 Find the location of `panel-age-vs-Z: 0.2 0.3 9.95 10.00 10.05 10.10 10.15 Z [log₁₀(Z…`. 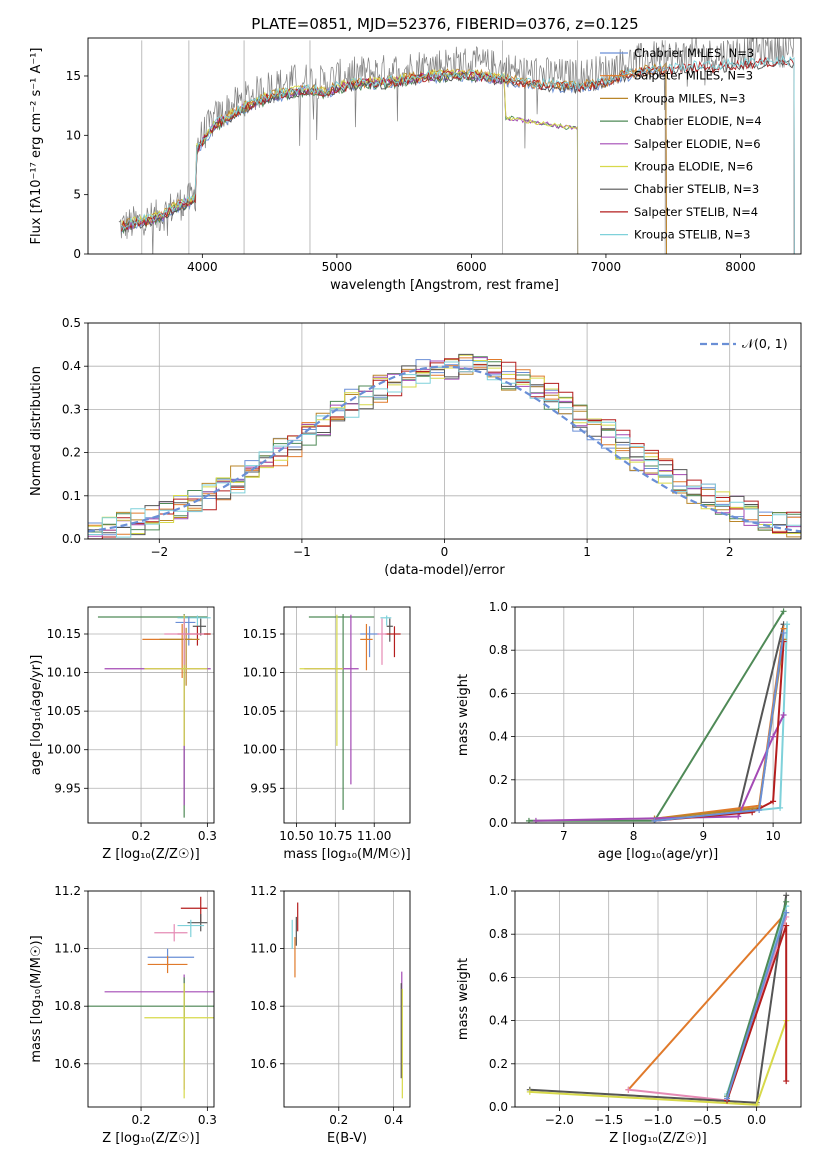

panel-age-vs-Z: 0.2 0.3 9.95 10.00 10.05 10.10 10.15 Z [log₁₀(Z… is located at coordinates (123, 734).